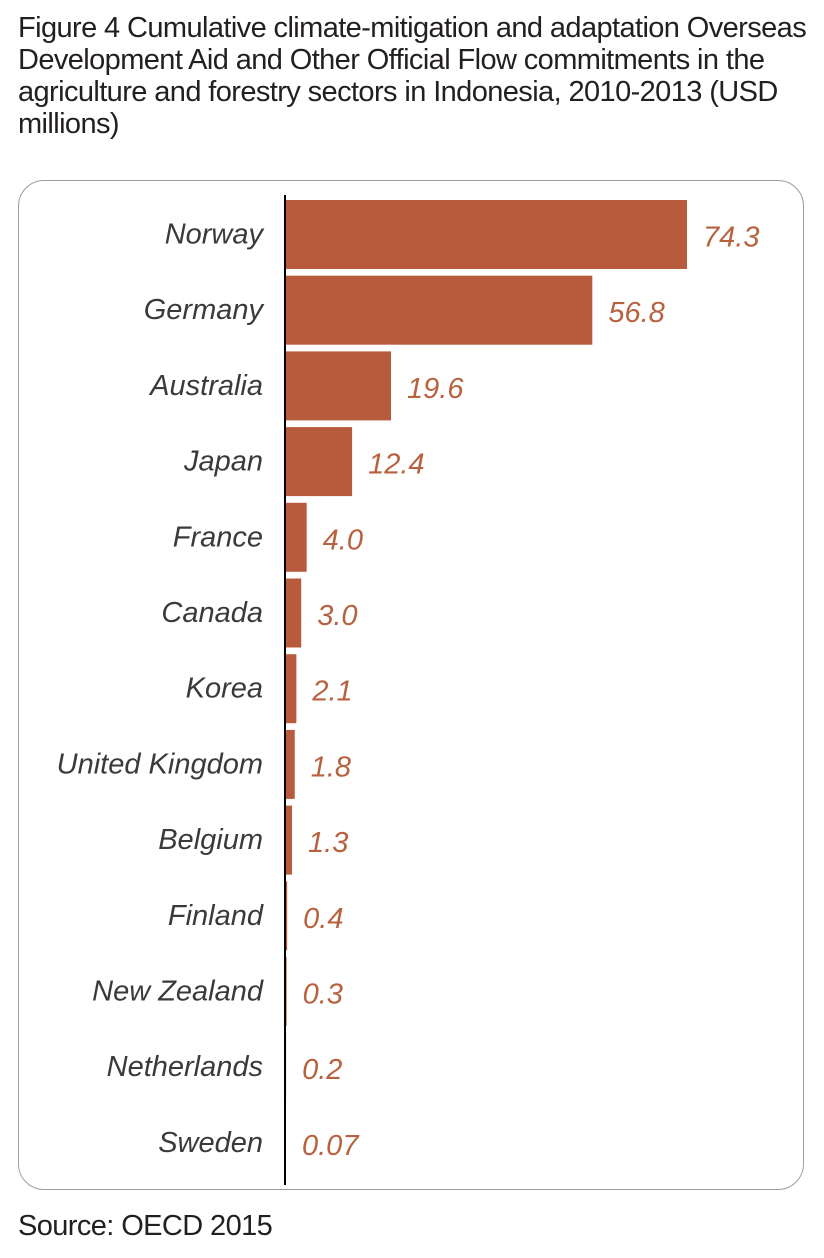 The width and height of the screenshot is (824, 1258). I want to click on source-note: Source: OECD 2015, so click(145, 1226).